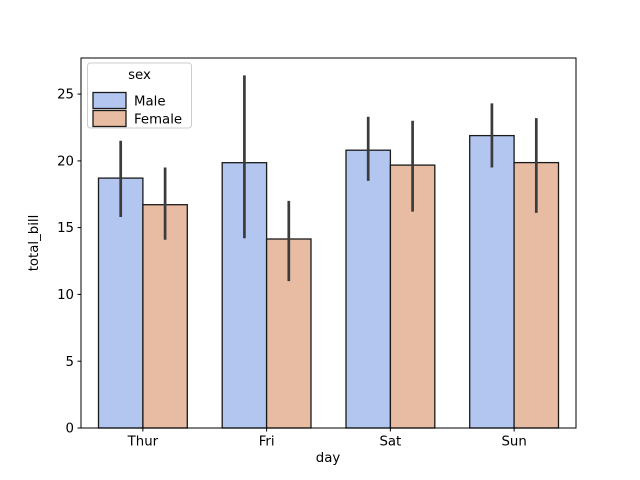 The image size is (640, 480). What do you see at coordinates (390, 442) in the screenshot?
I see `x-tick-label-sat: Sat` at bounding box center [390, 442].